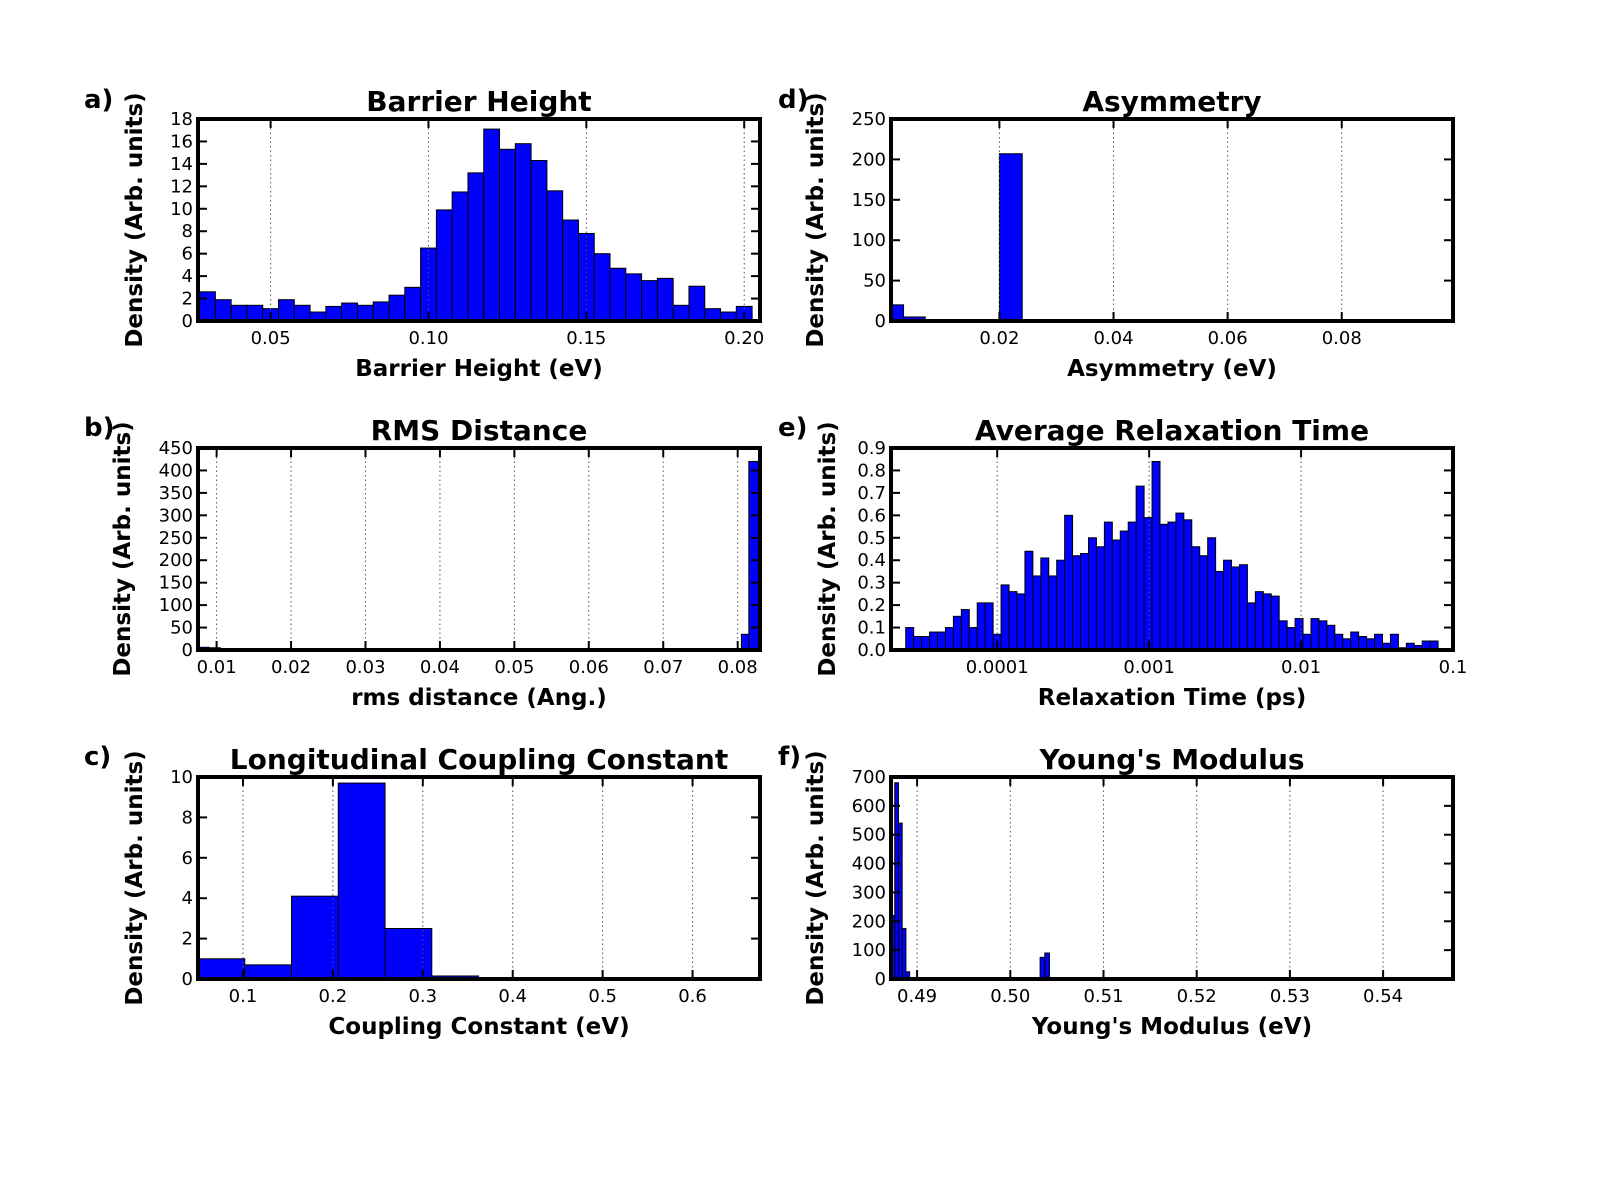  I want to click on x-tick-label: 0.08, so click(738, 667).